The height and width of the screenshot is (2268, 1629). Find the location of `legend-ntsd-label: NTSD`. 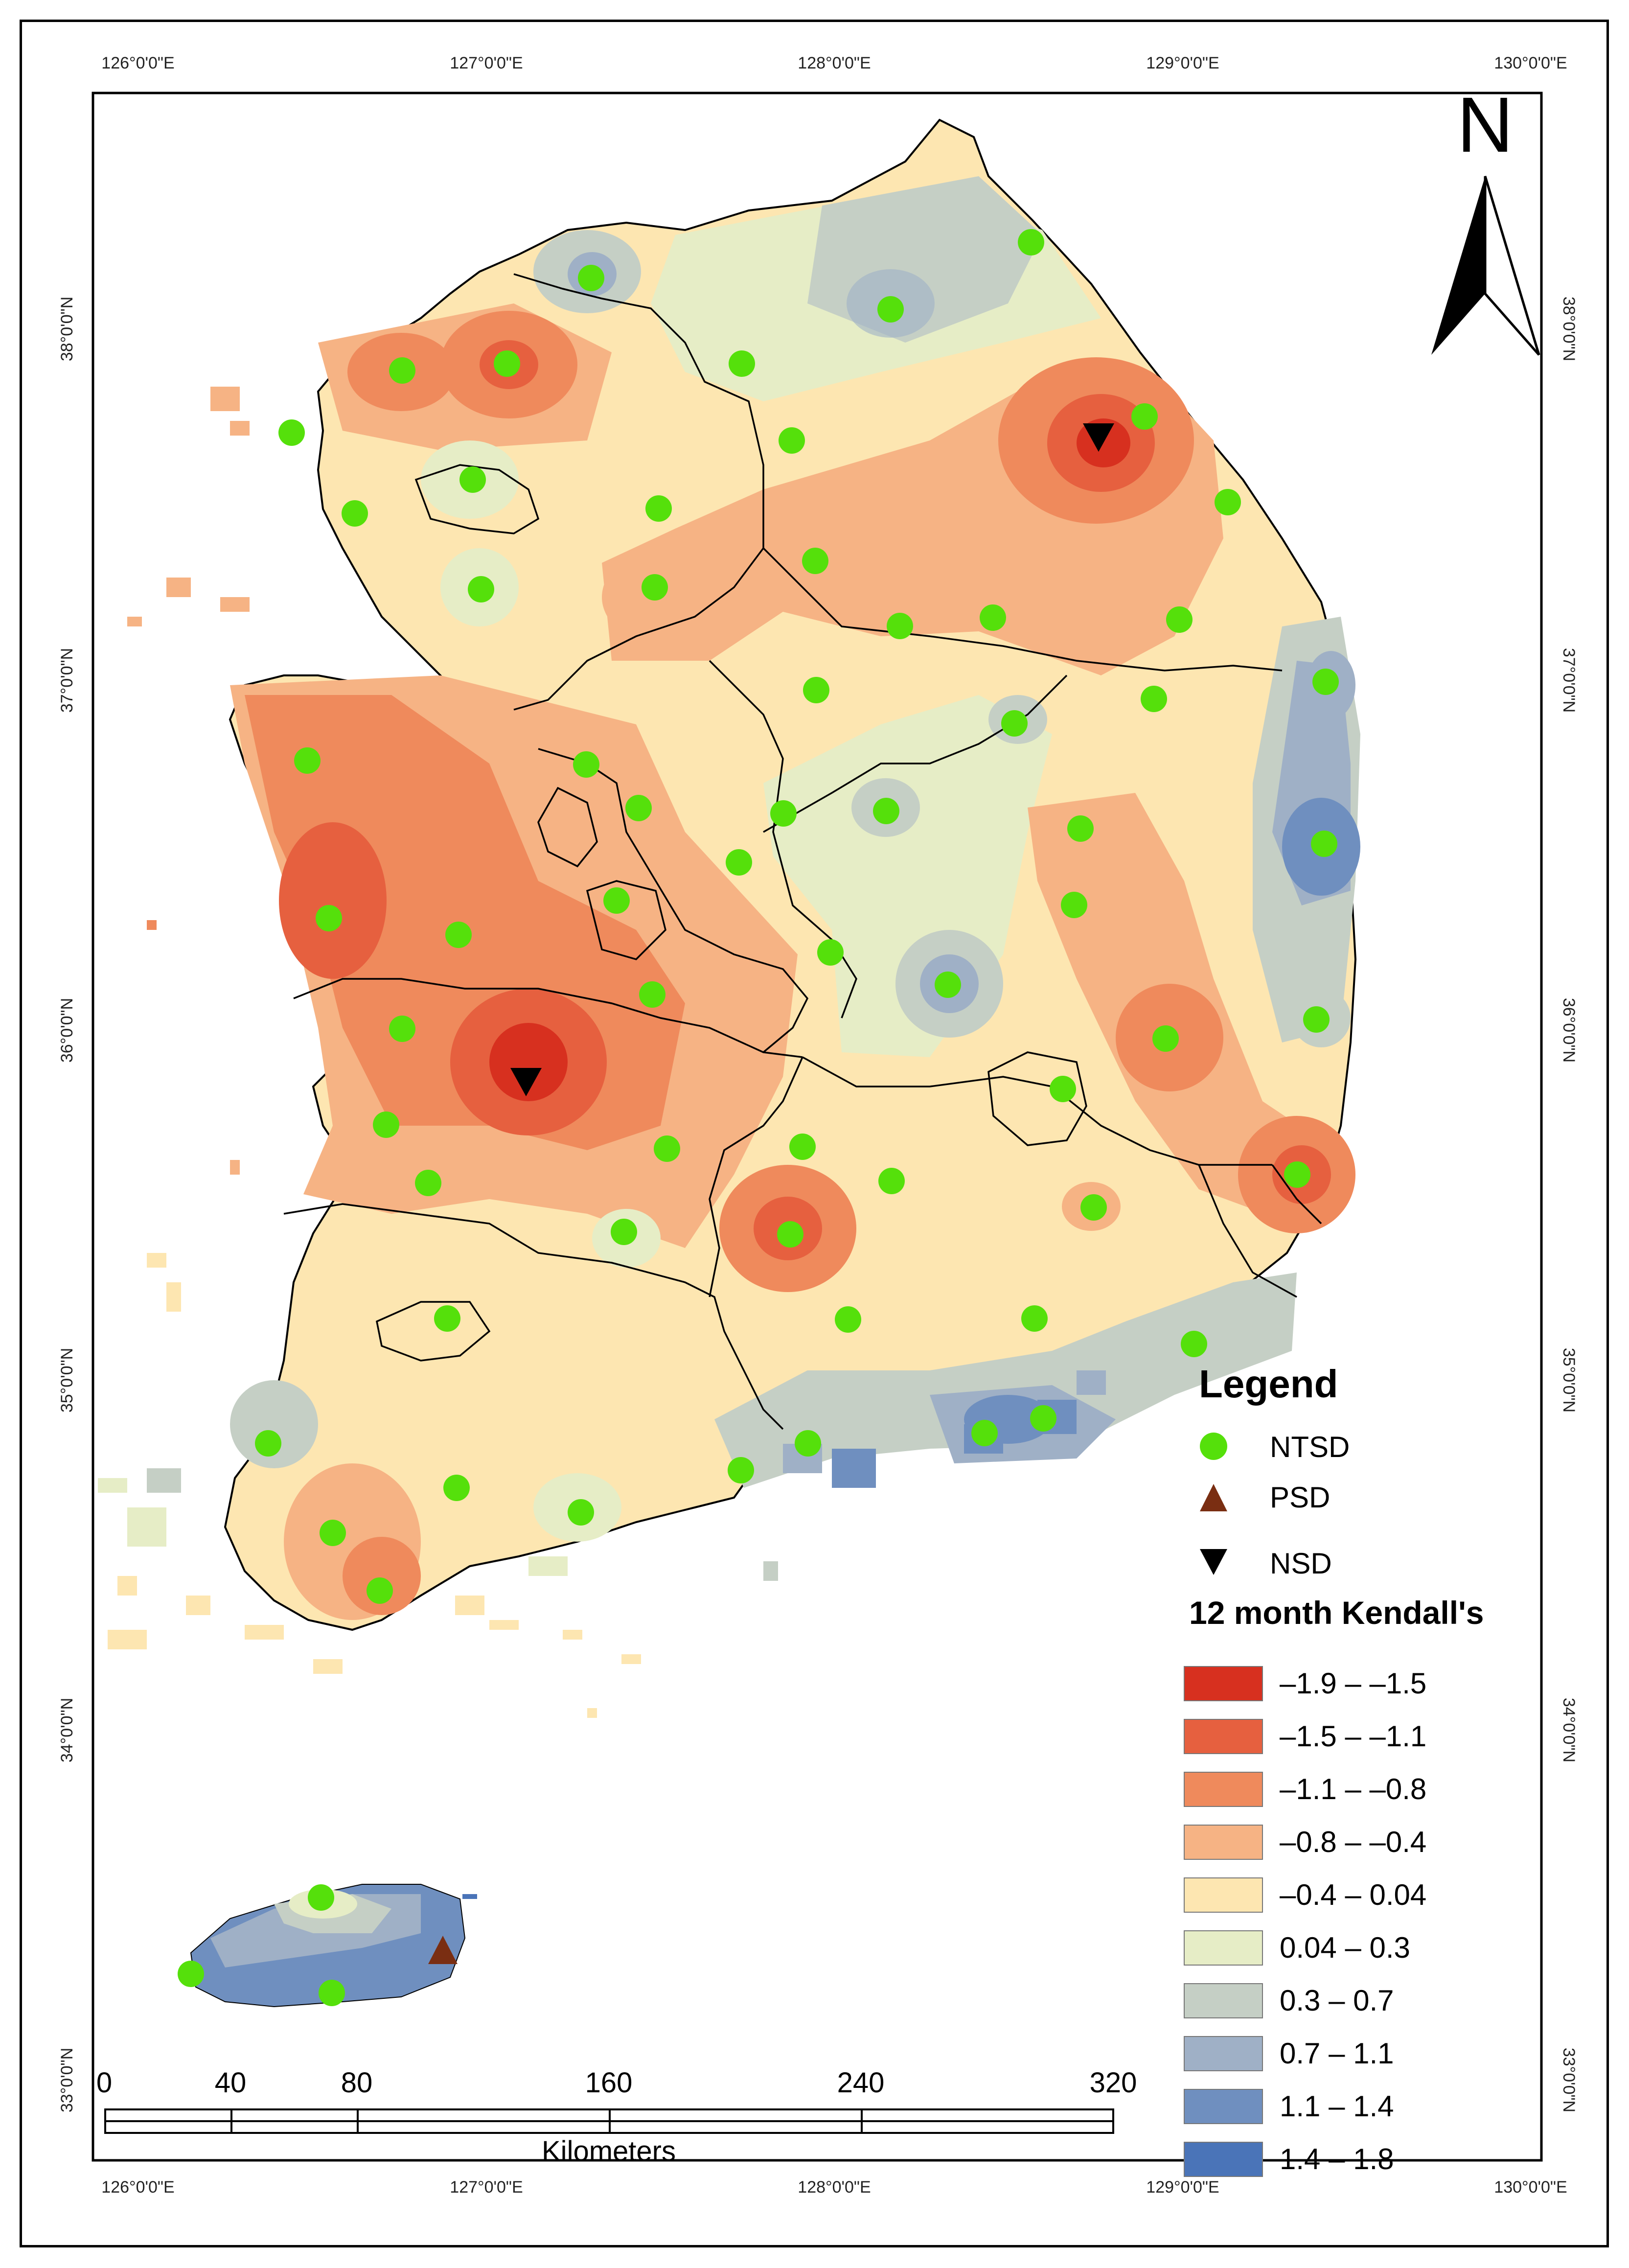

legend-ntsd-label: NTSD is located at coordinates (1310, 1447).